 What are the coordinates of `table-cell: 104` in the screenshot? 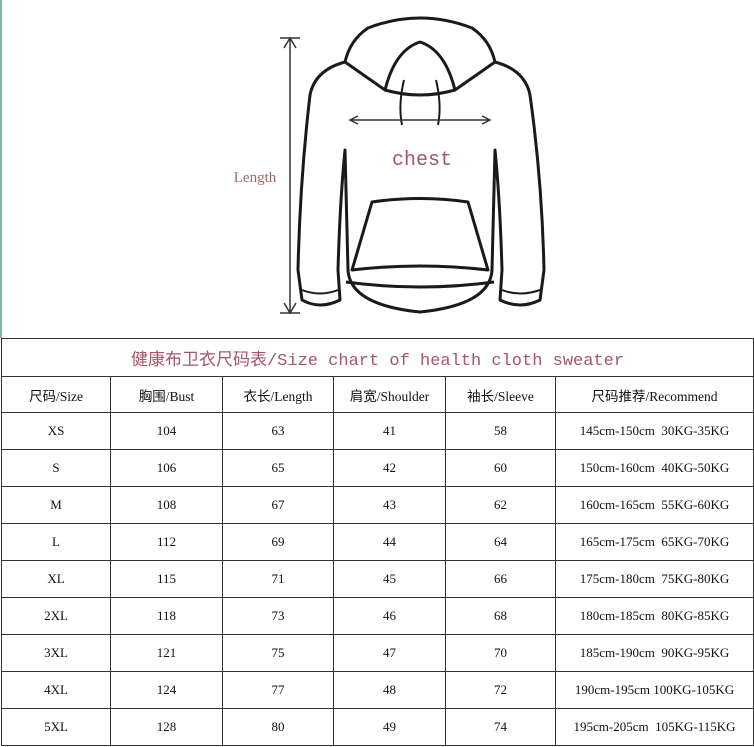 It's located at (166, 431).